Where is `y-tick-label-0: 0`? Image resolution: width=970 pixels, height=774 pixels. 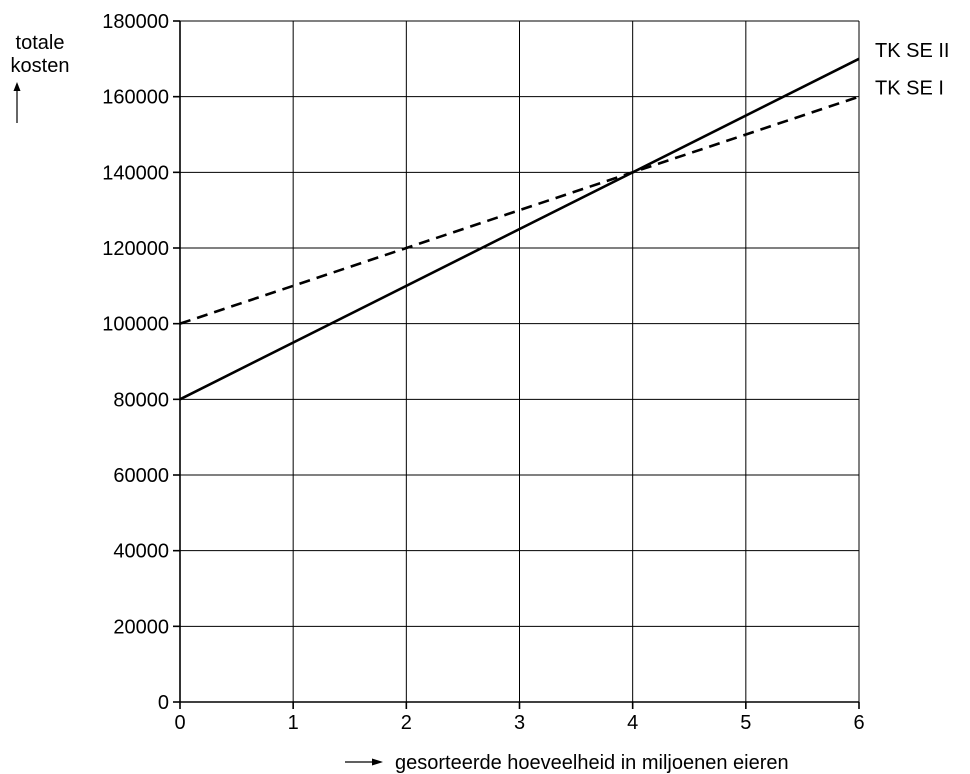
y-tick-label-0: 0 is located at coordinates (163, 703).